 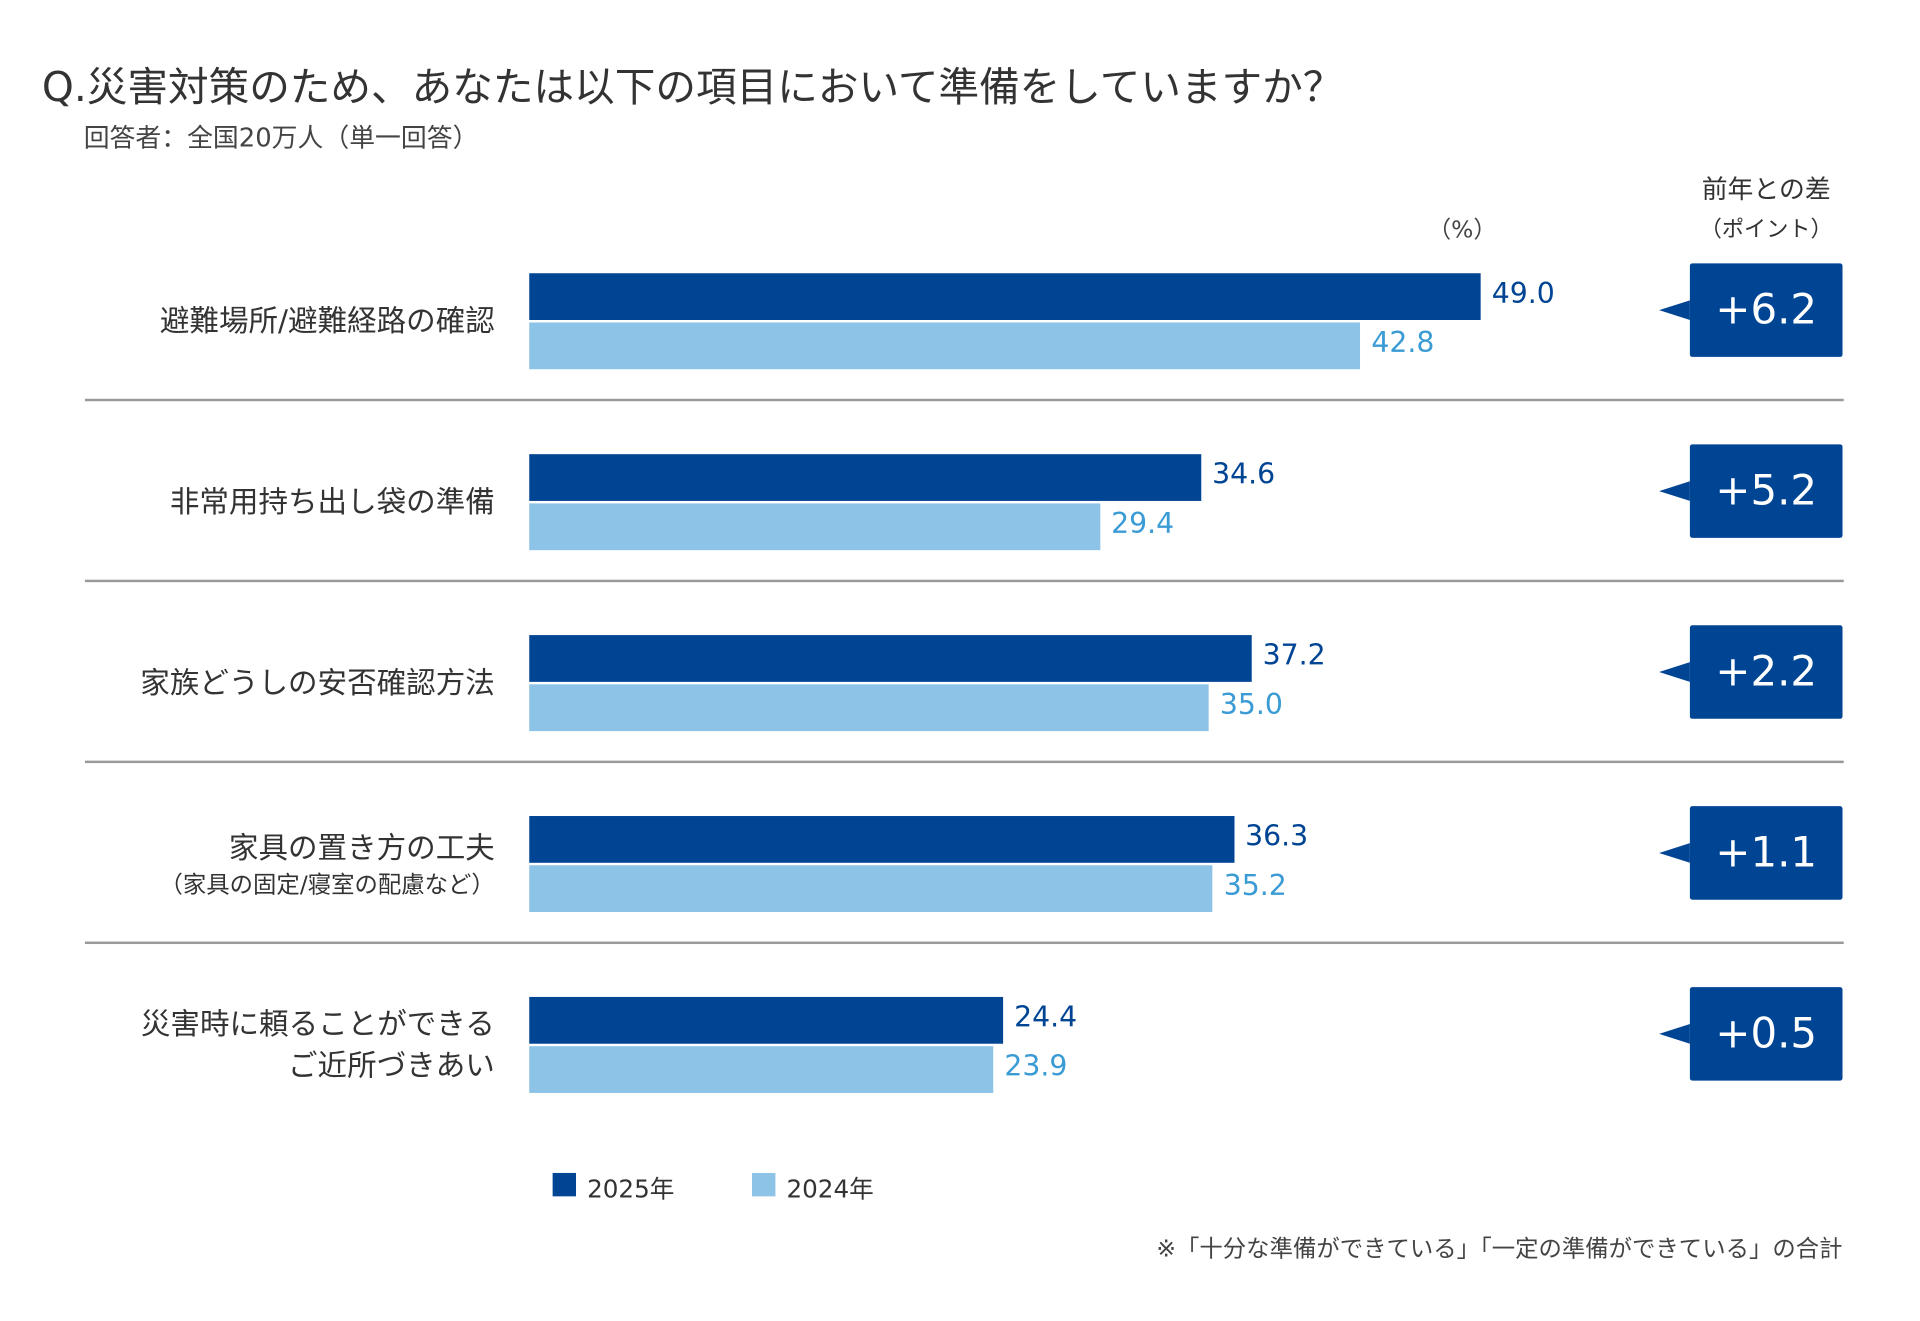 I want to click on value-label-2025: 34.6, so click(x=1244, y=475).